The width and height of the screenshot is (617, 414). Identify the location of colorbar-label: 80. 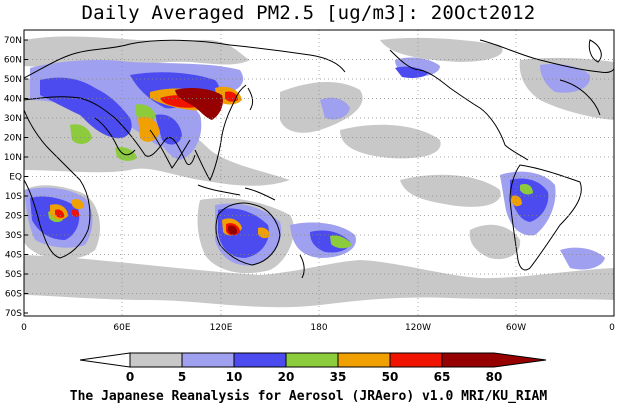
(494, 377).